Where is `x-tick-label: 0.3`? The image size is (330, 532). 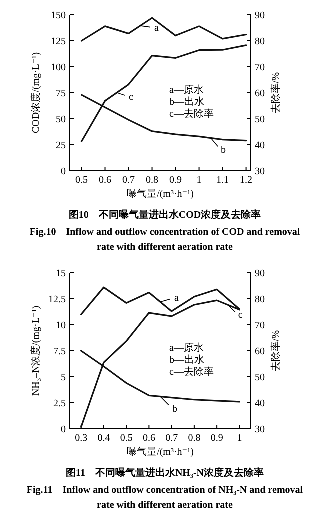 x-tick-label: 0.3 is located at coordinates (81, 438).